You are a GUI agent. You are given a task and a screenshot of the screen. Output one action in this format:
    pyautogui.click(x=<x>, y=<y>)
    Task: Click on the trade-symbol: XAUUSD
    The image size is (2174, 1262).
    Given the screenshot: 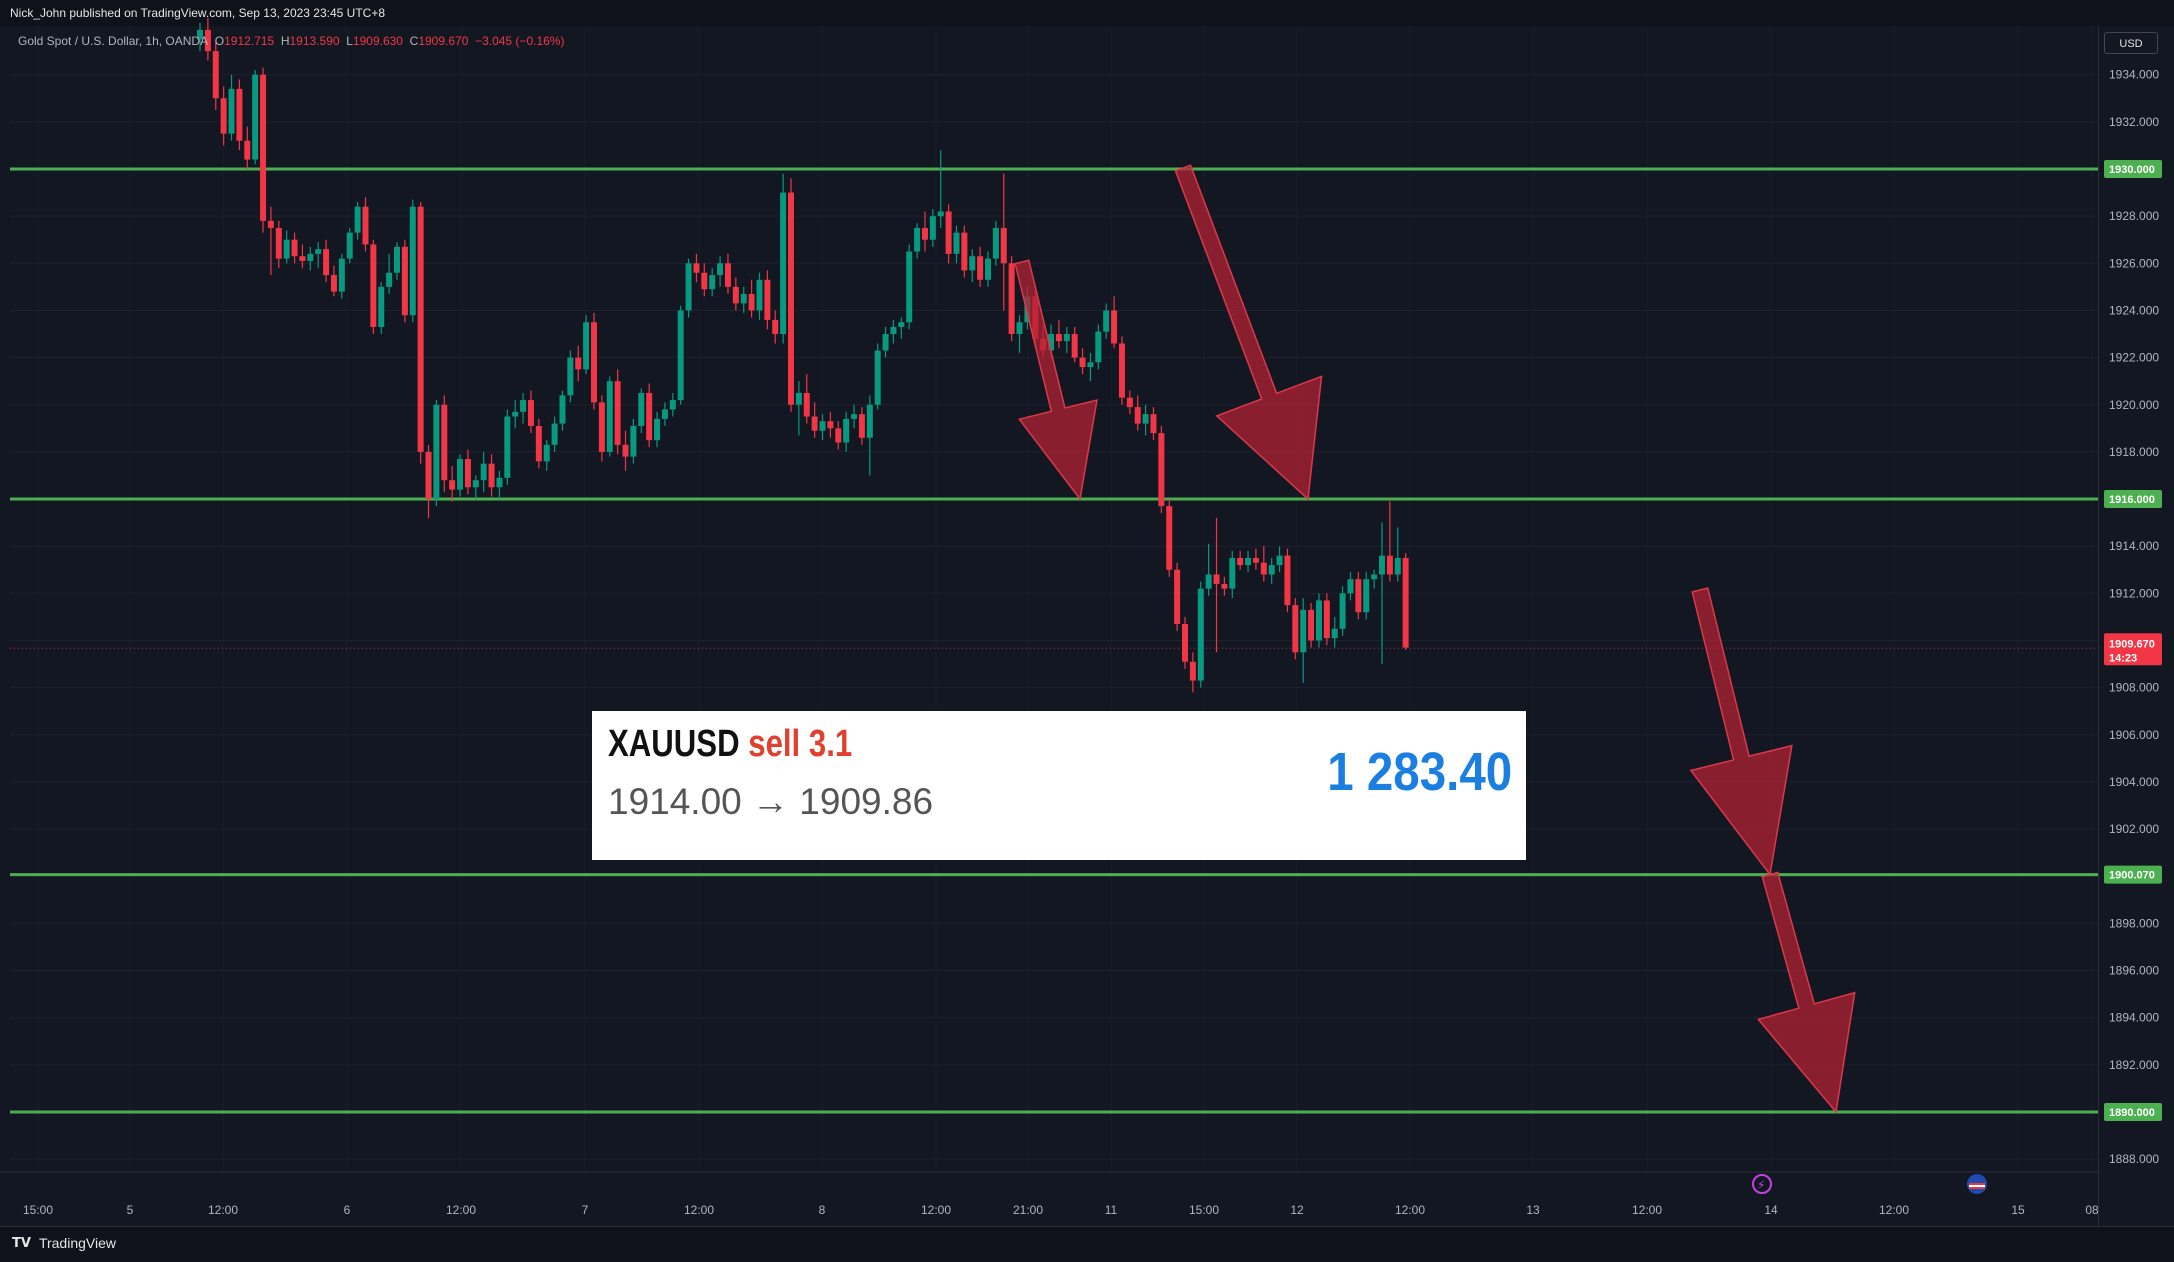 What is the action you would take?
    pyautogui.click(x=674, y=744)
    